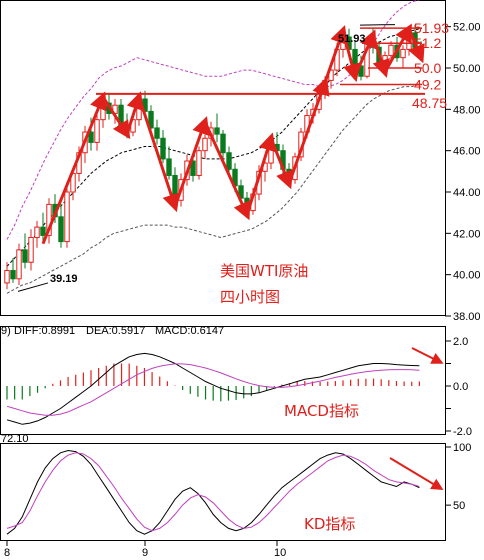 This screenshot has width=484, height=560. Describe the element at coordinates (280, 553) in the screenshot. I see `time-tick-label: 10` at that location.